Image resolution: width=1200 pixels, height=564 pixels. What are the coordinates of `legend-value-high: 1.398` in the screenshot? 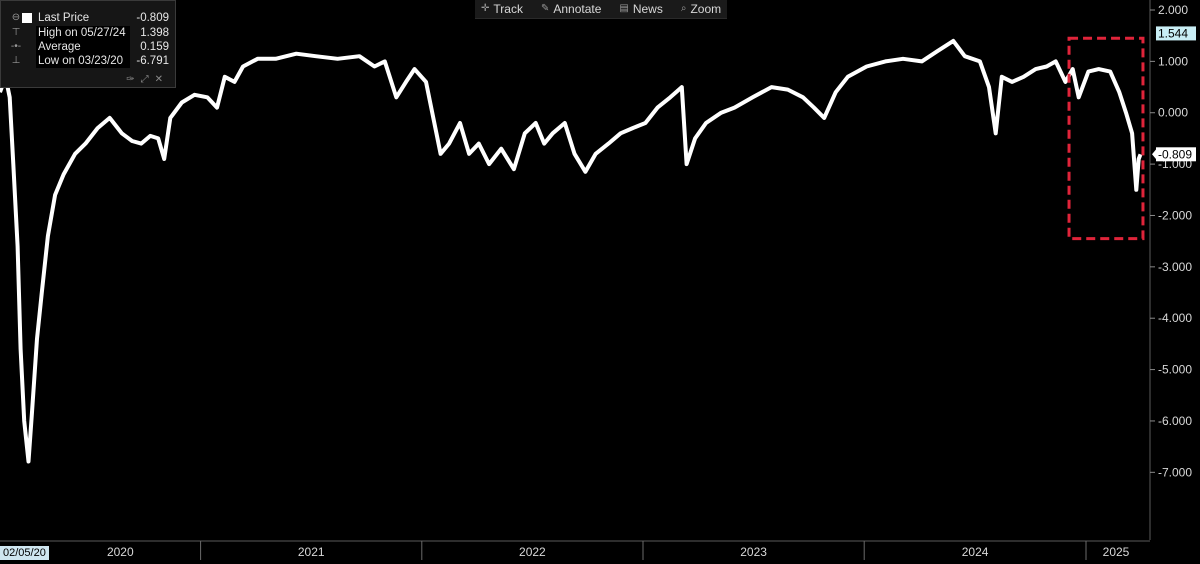 It's located at (154, 33).